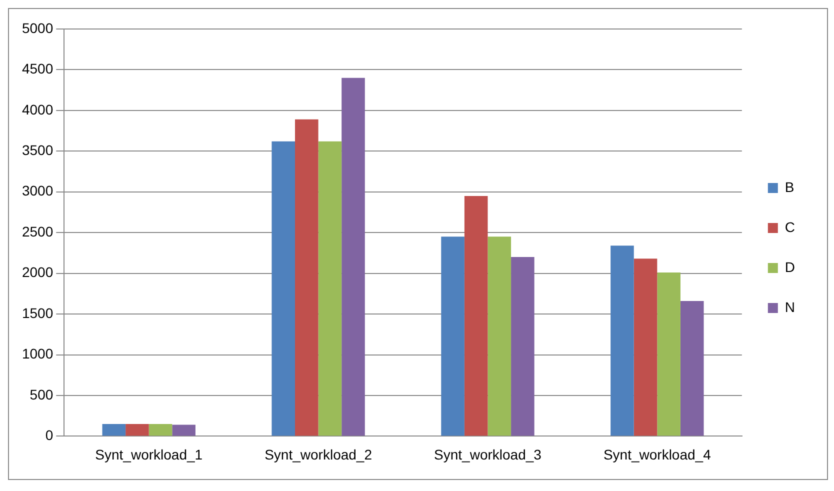  Describe the element at coordinates (38, 272) in the screenshot. I see `y-tick-label: 2000` at that location.